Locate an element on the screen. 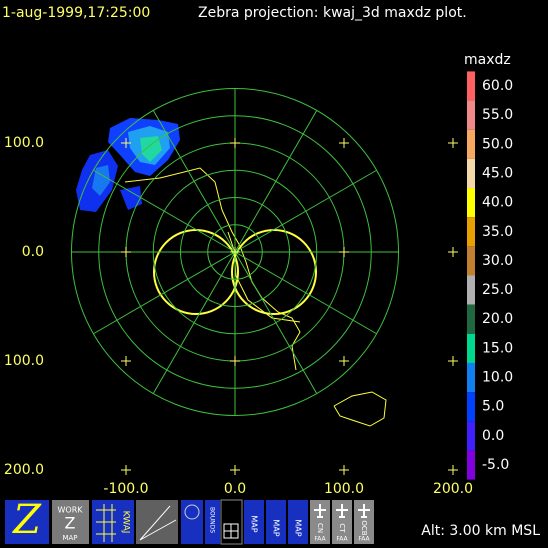 Image resolution: width=548 pixels, height=548 pixels. colorbar-label: maxdz is located at coordinates (487, 60).